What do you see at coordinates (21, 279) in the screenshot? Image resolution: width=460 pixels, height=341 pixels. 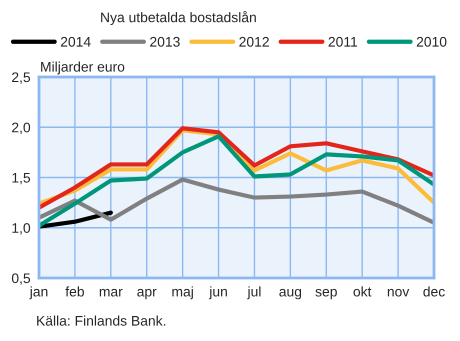 I see `y-tick-label: 0,5` at bounding box center [21, 279].